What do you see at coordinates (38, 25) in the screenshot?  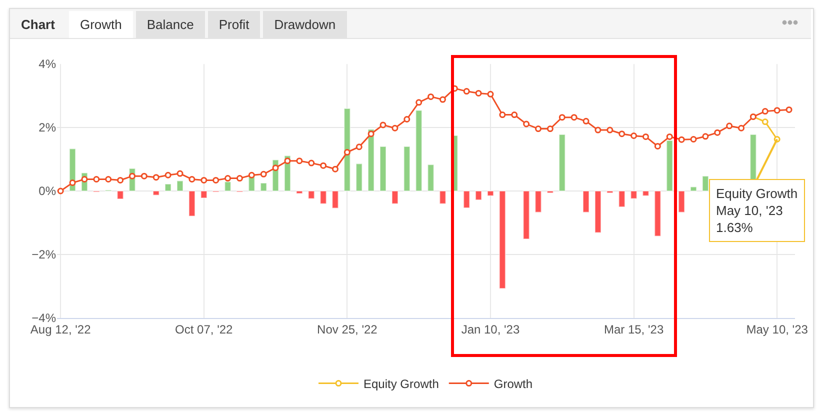 I see `text: Chart` at bounding box center [38, 25].